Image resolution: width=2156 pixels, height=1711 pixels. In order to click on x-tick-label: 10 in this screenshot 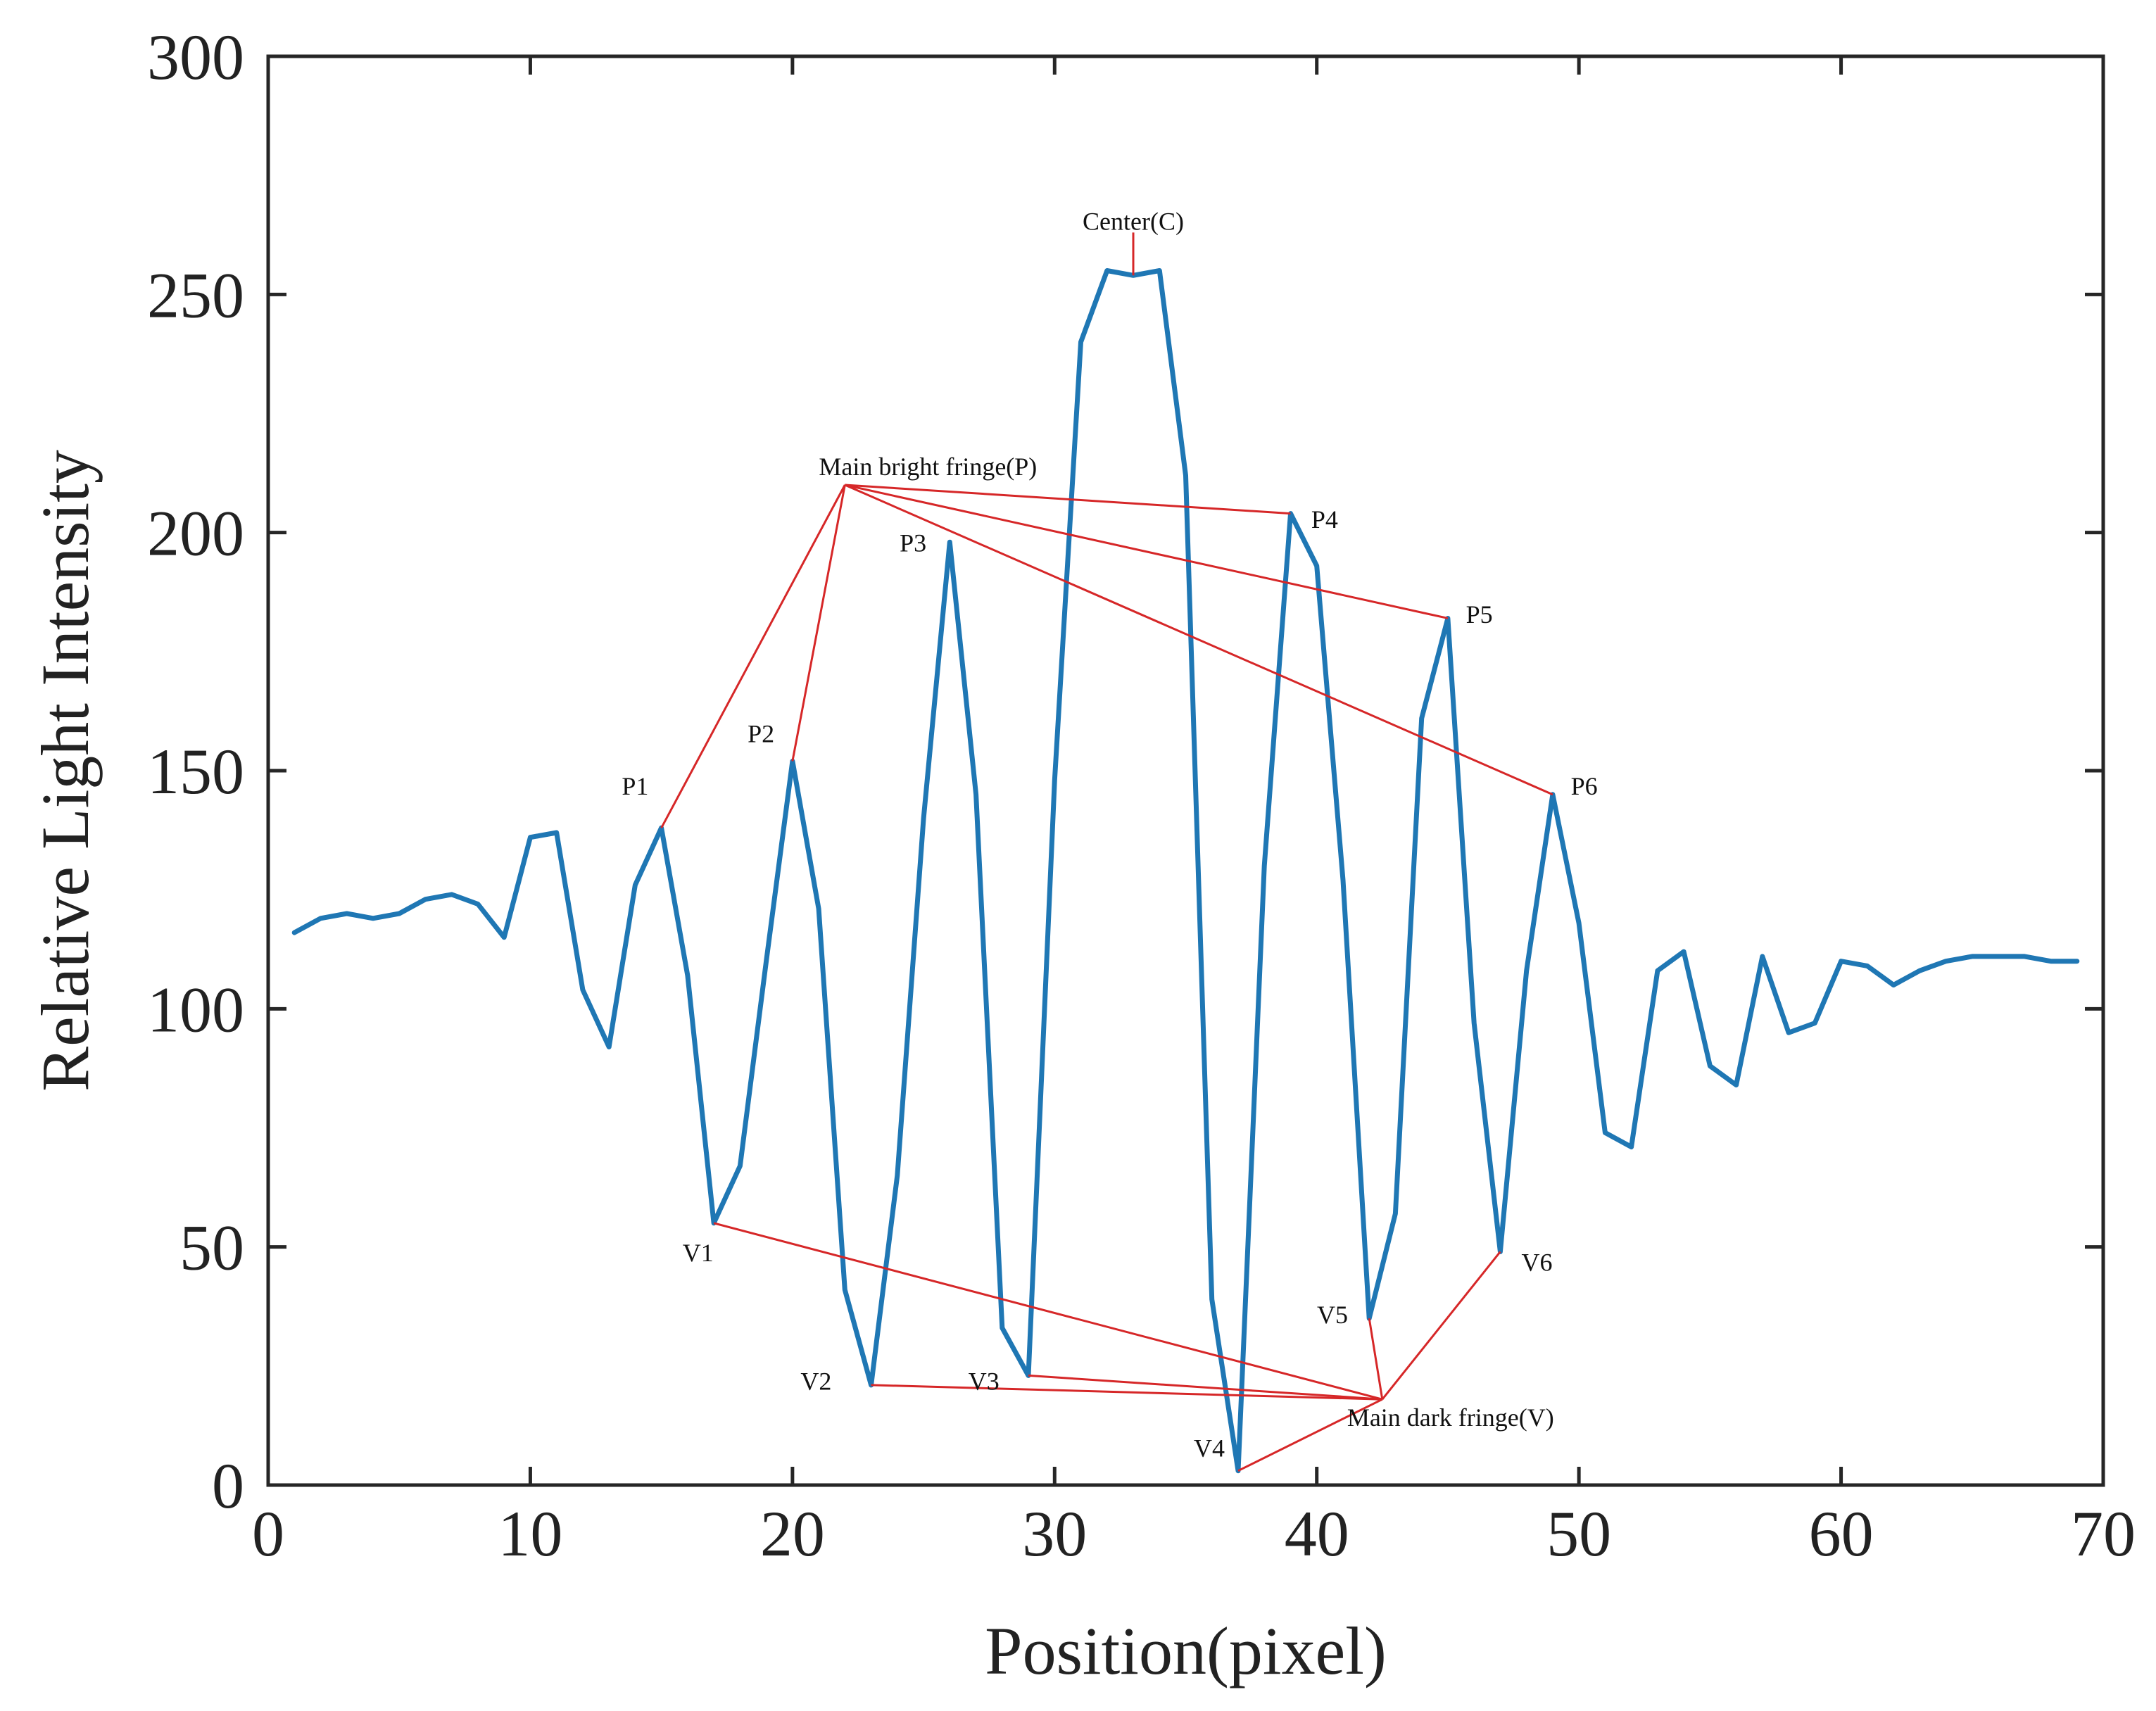, I will do `click(530, 1534)`.